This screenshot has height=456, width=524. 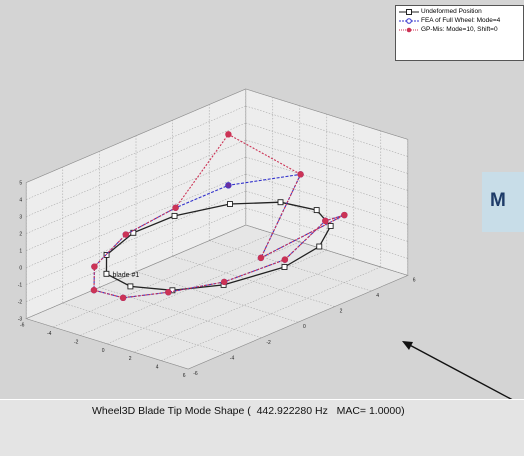 What do you see at coordinates (22, 326) in the screenshot?
I see `x-tick-label: -6` at bounding box center [22, 326].